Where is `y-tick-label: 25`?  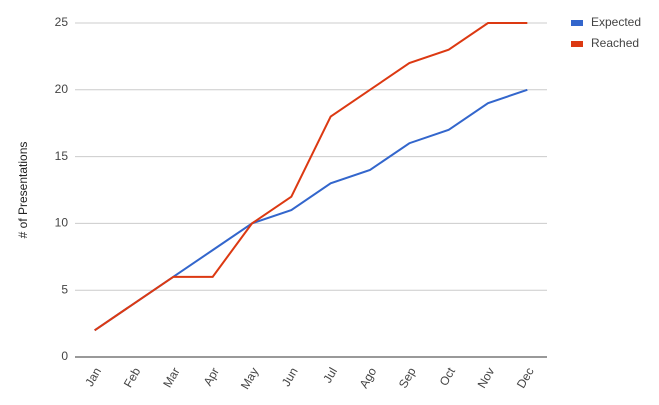
y-tick-label: 25 is located at coordinates (62, 22).